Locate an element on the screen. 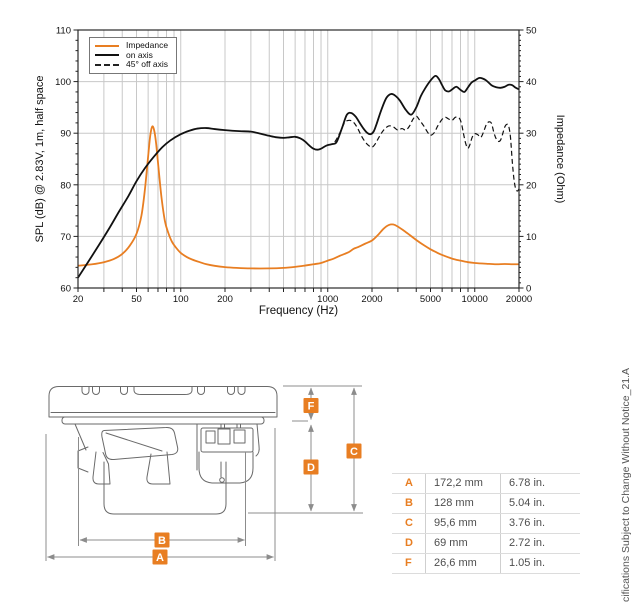 The image size is (640, 604). dim-row-c: C 95,6 mm 3.76 in. is located at coordinates (486, 524).